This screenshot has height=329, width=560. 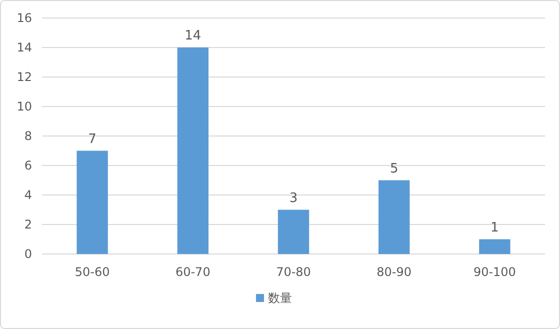 What do you see at coordinates (92, 272) in the screenshot?
I see `x-tick-label: 50-60` at bounding box center [92, 272].